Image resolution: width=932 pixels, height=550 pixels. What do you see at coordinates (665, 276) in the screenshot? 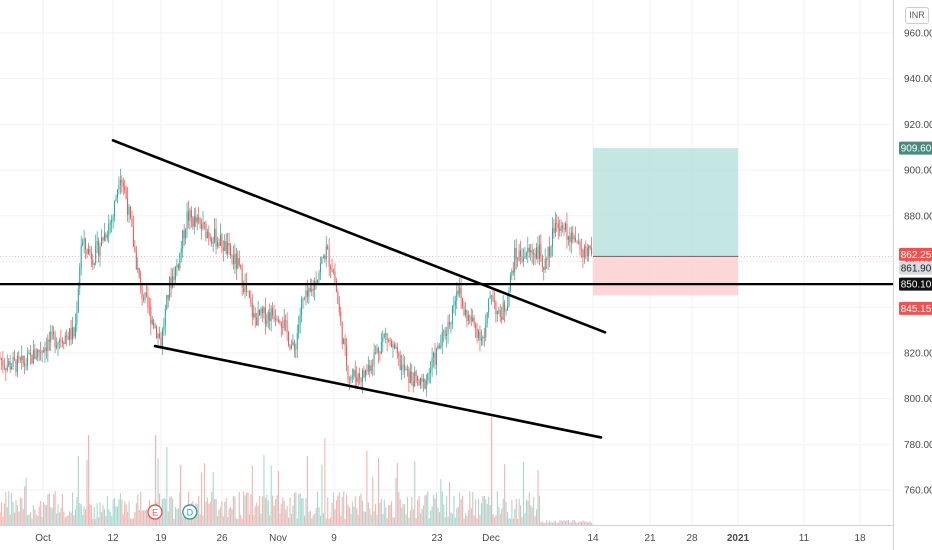
I see `position-stop-zone` at bounding box center [665, 276].